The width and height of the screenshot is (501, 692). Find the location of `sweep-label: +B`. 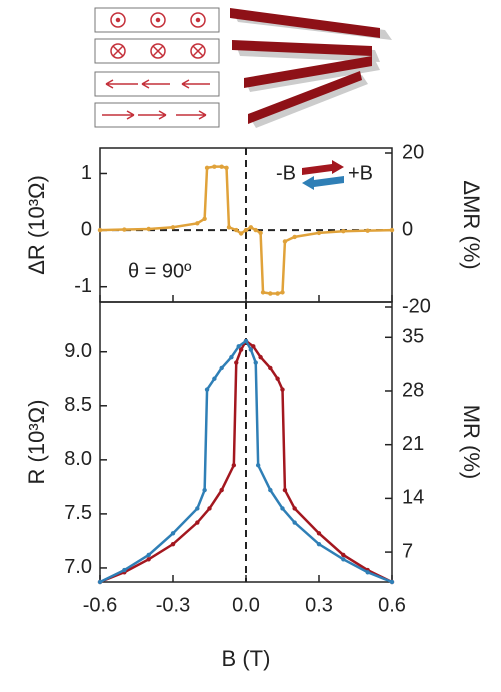

sweep-label: +B is located at coordinates (360, 173).